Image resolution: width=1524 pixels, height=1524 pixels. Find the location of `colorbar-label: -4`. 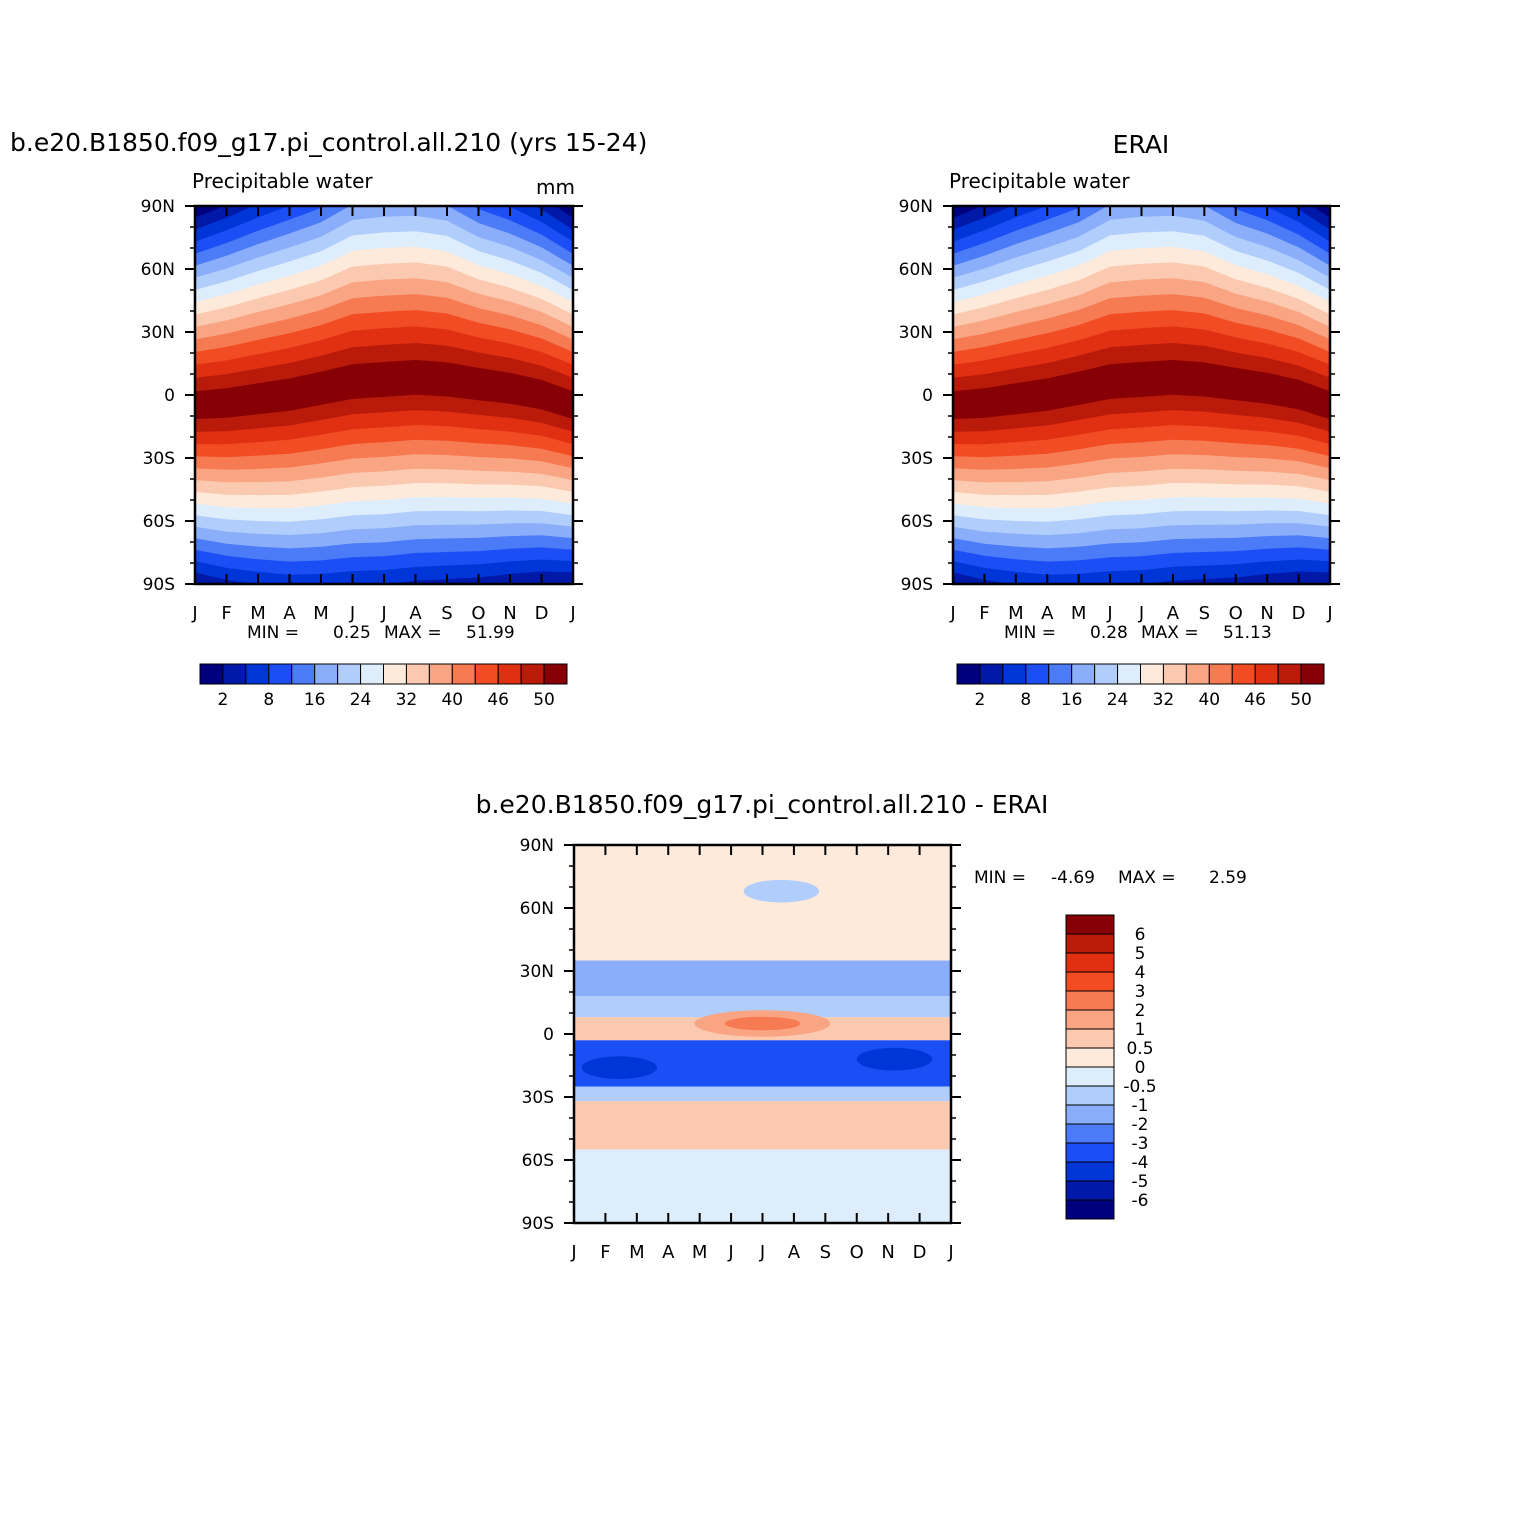

colorbar-label: -4 is located at coordinates (1140, 1163).